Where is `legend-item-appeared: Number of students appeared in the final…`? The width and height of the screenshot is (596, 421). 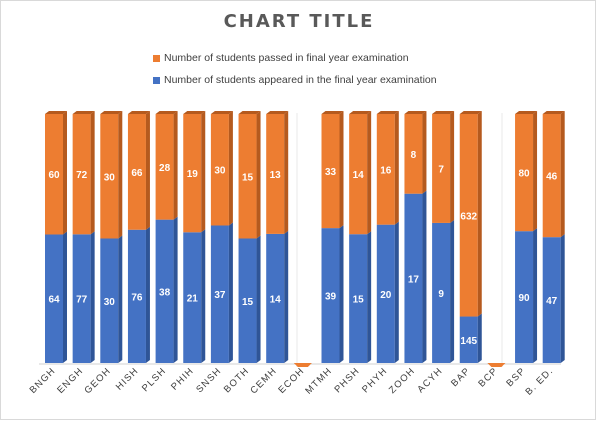
legend-item-appeared: Number of students appeared in the final… is located at coordinates (295, 80).